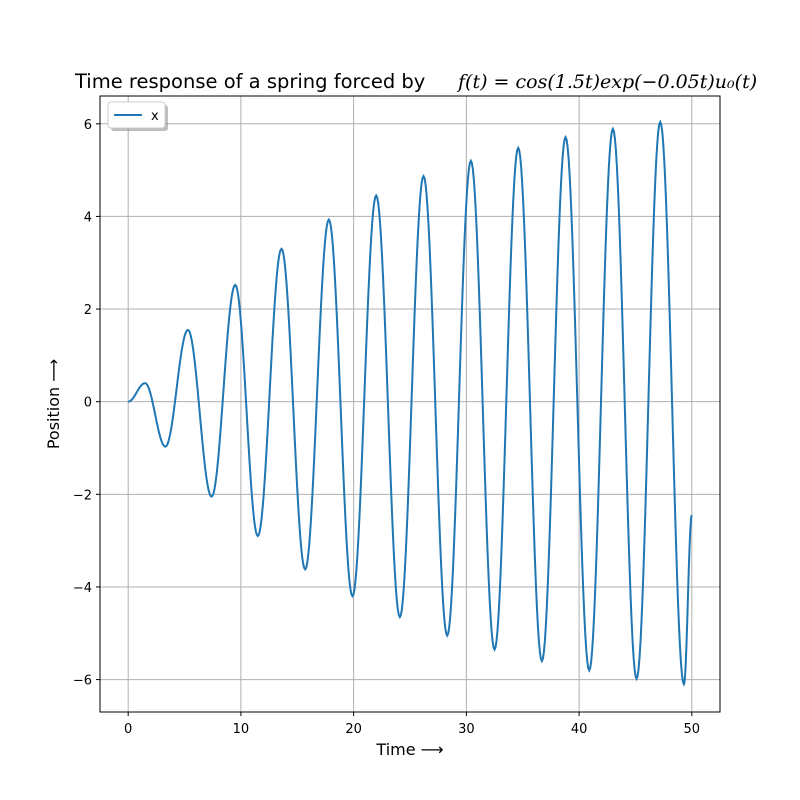  What do you see at coordinates (82, 588) in the screenshot?
I see `y-tick-label: −4` at bounding box center [82, 588].